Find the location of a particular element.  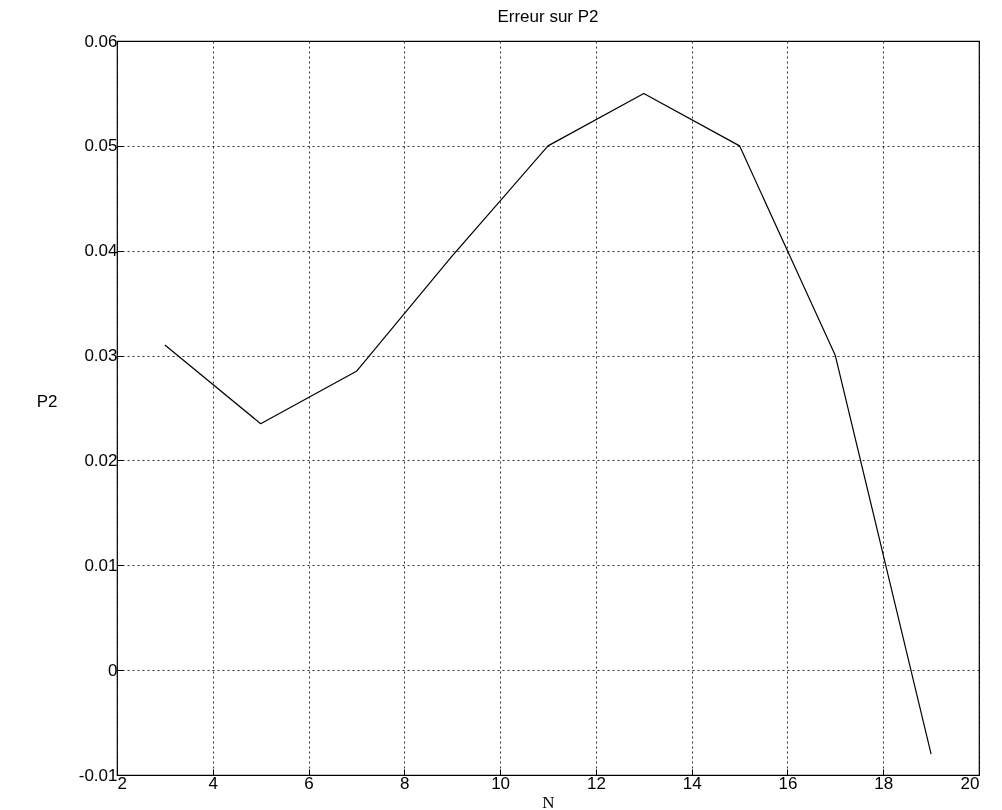

x-tick-label: 16 is located at coordinates (788, 783).